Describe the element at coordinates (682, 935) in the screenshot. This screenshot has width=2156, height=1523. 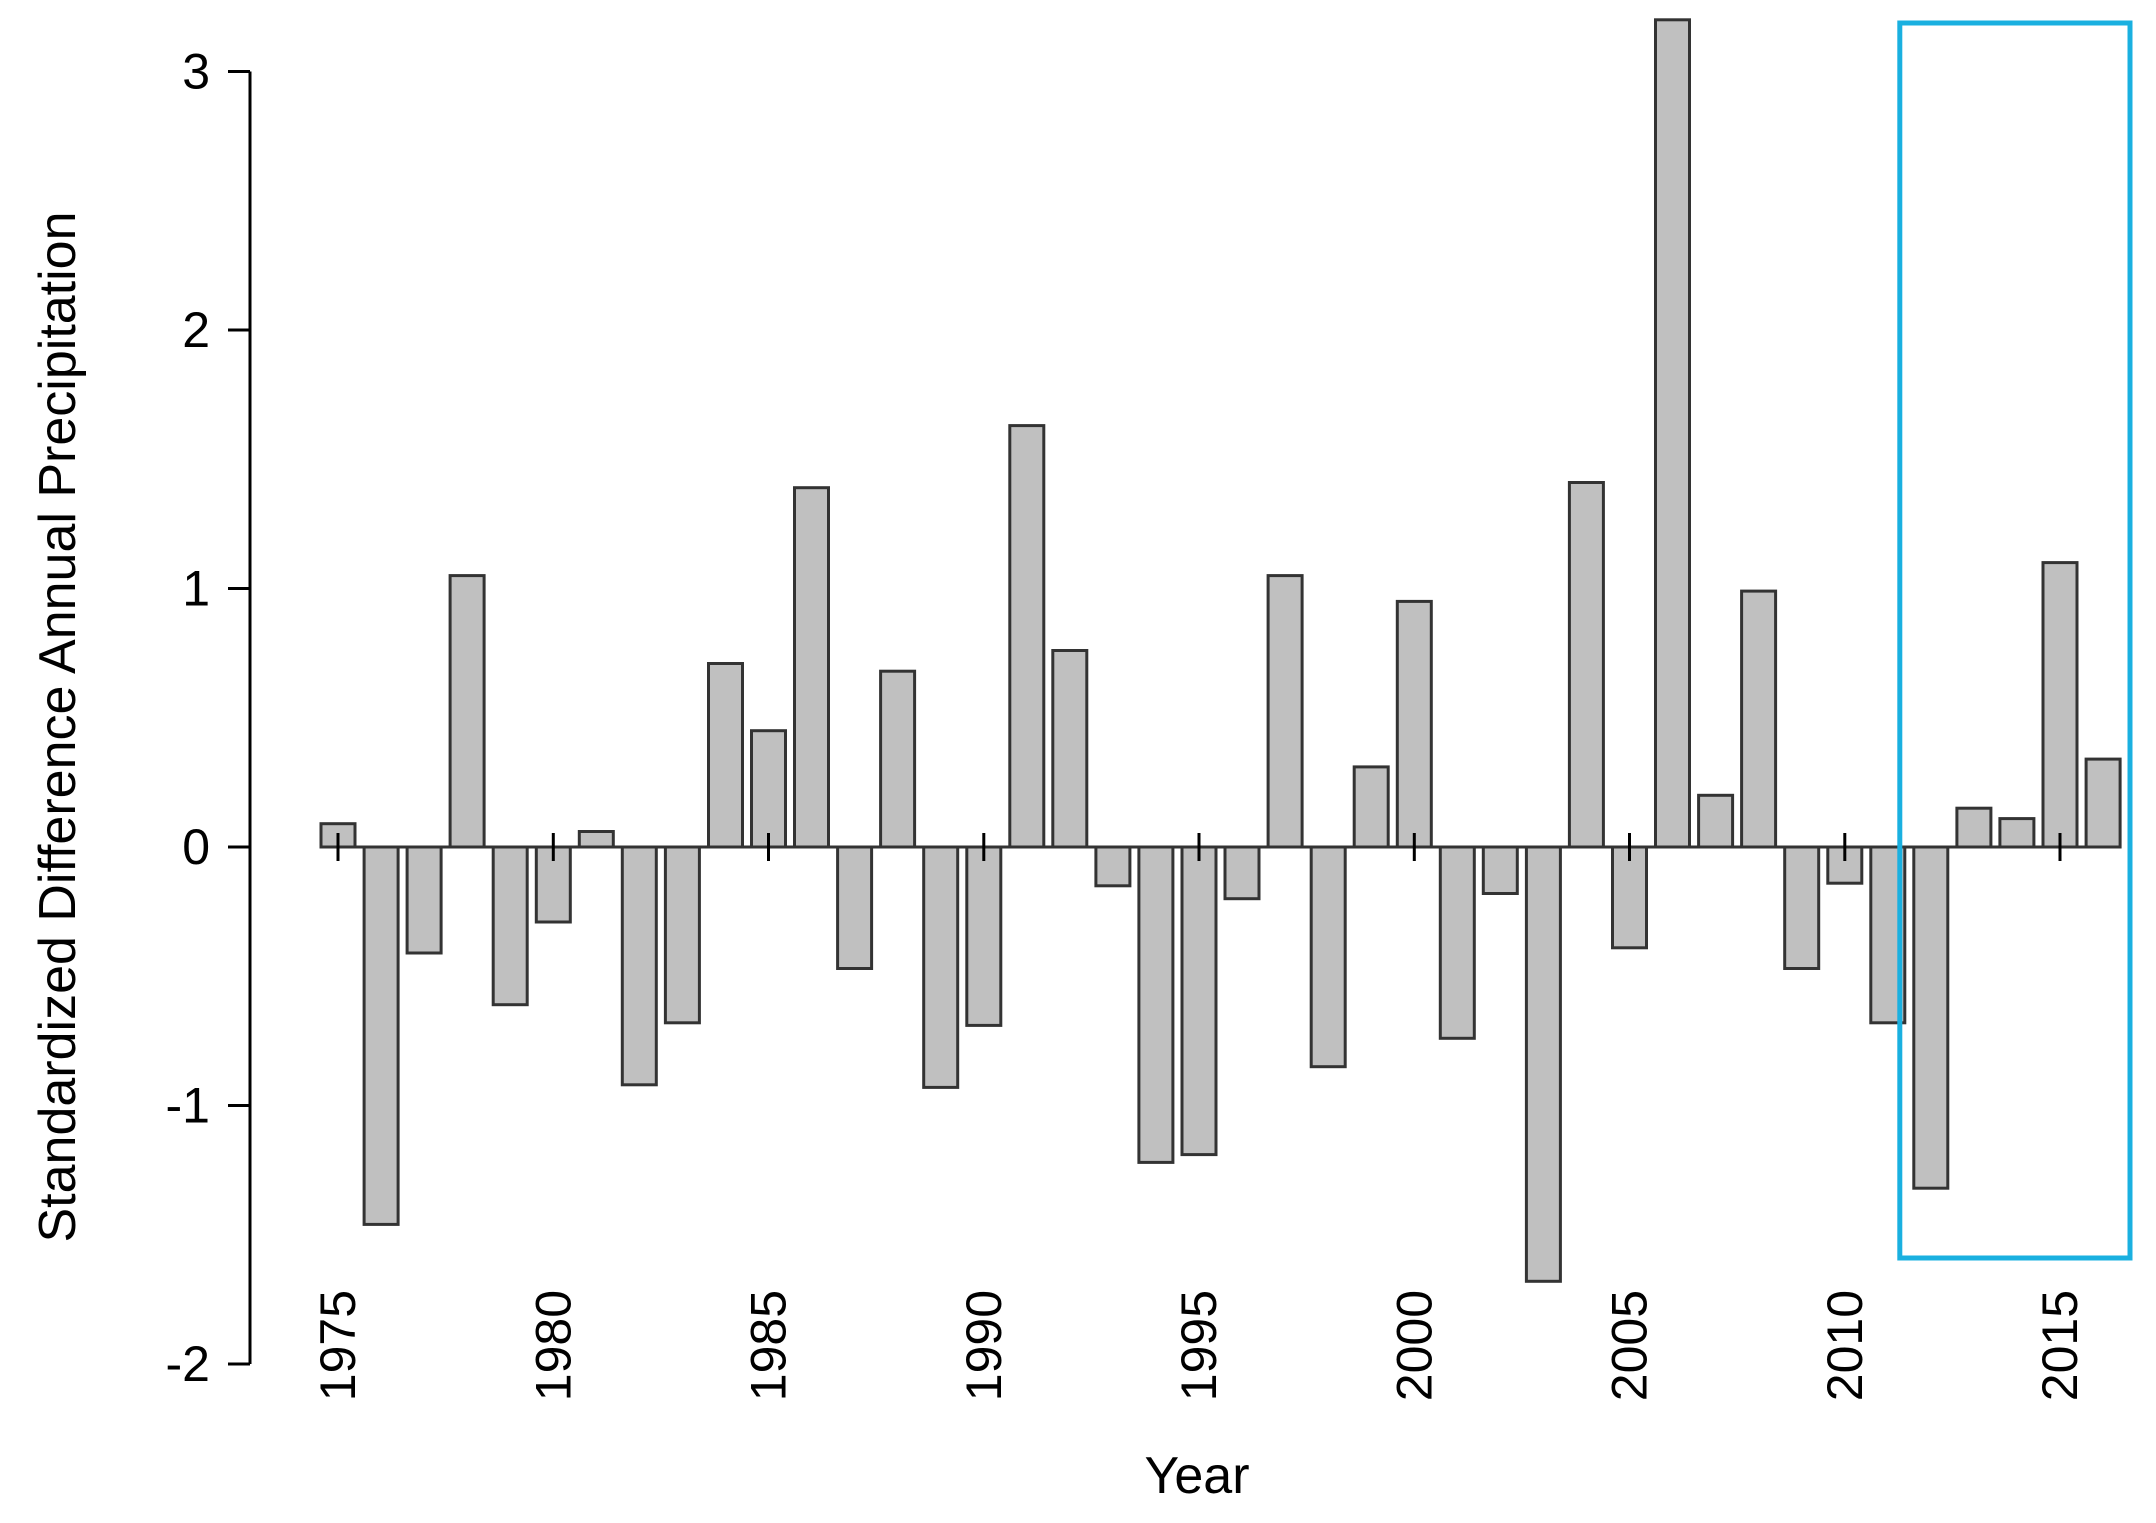
I see `bar-1983` at that location.